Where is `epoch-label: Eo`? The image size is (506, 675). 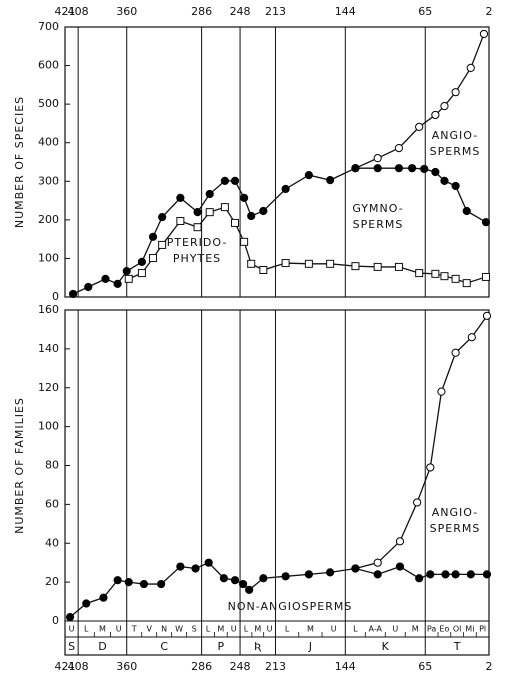 epoch-label: Eo is located at coordinates (444, 629).